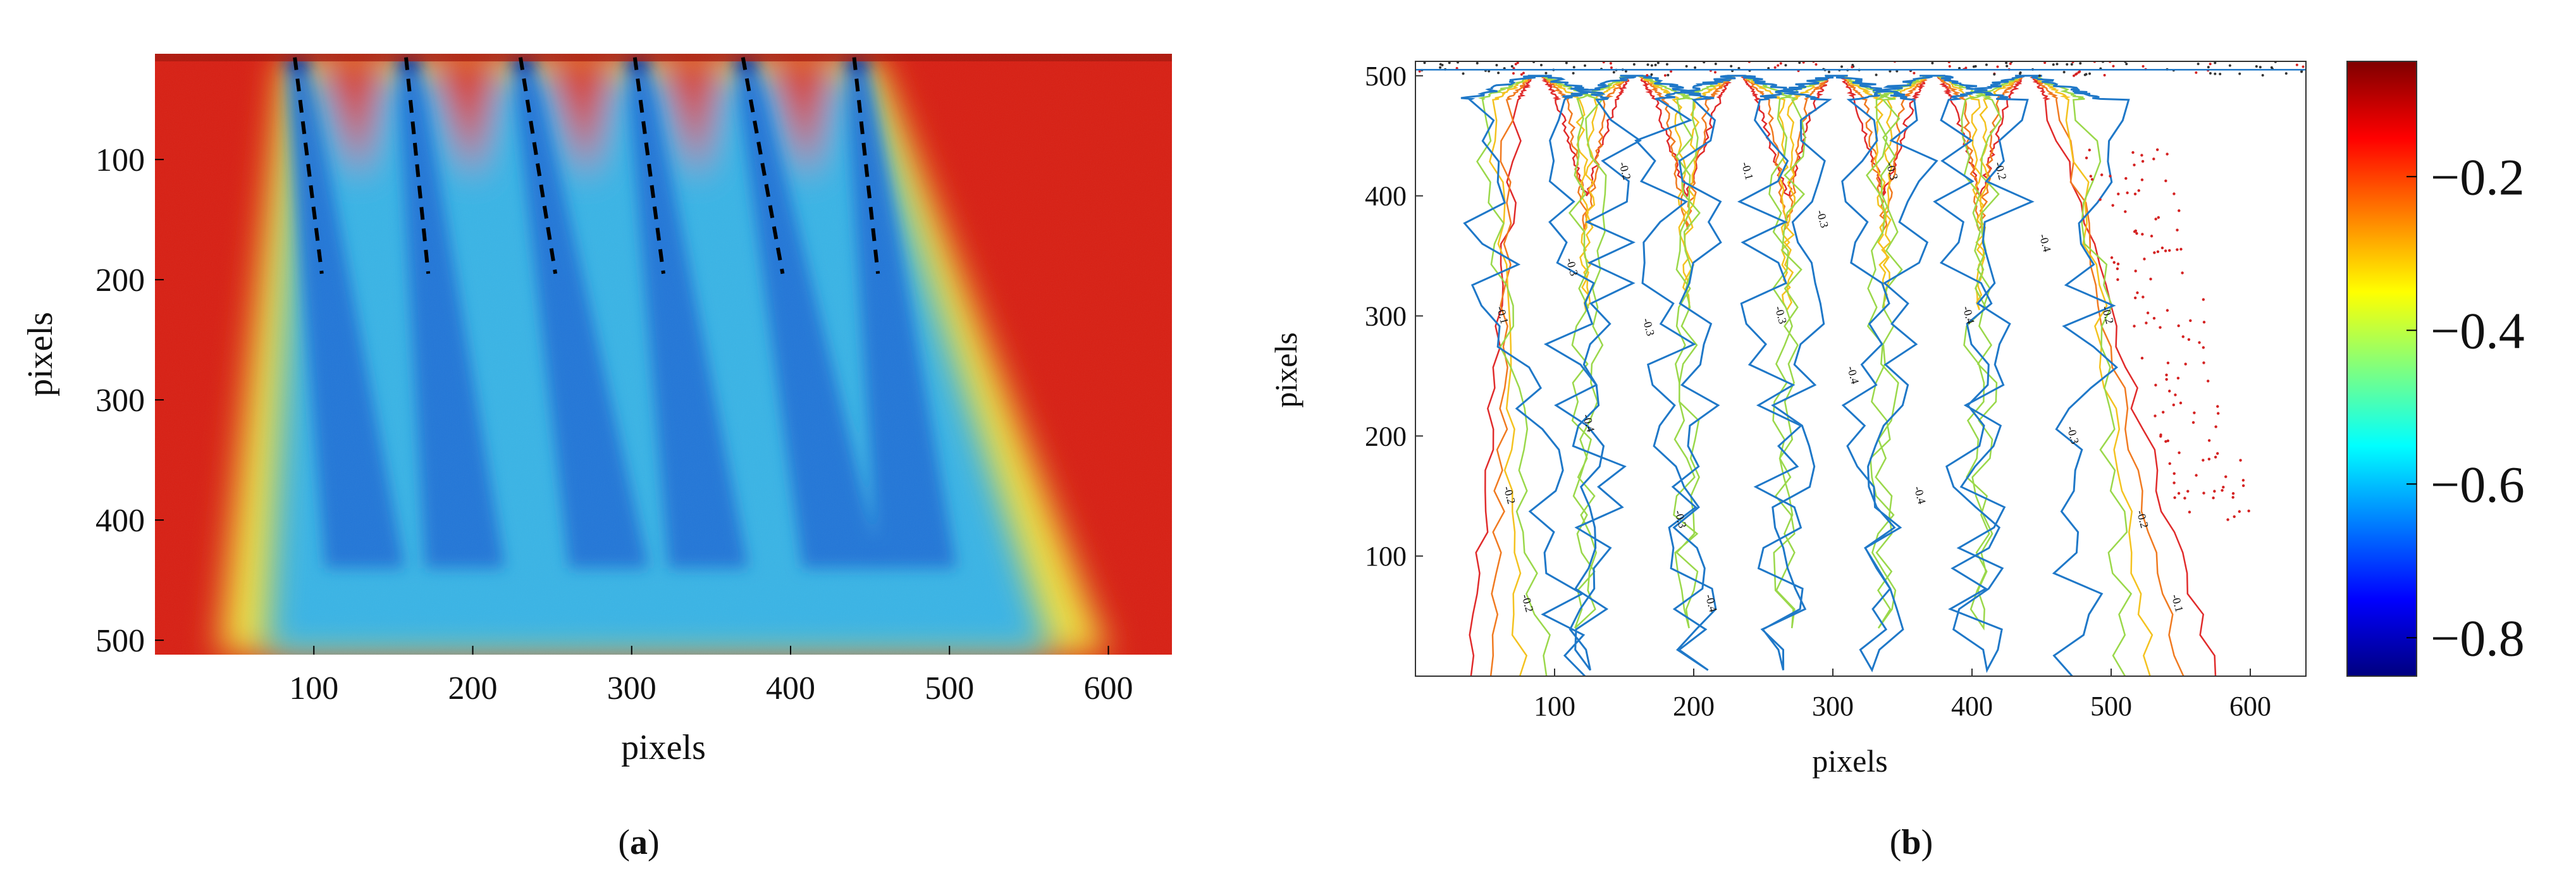  Describe the element at coordinates (624, 843) in the screenshot. I see `panel-a-label-open: (` at that location.